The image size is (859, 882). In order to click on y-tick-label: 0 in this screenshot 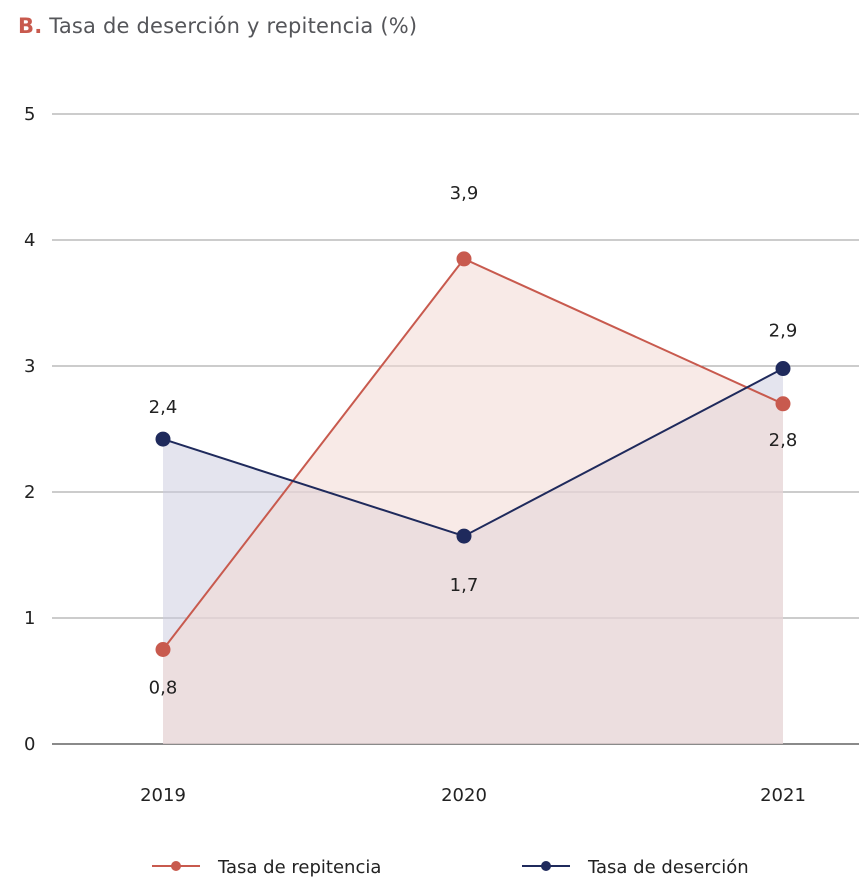, I will do `click(29, 744)`.